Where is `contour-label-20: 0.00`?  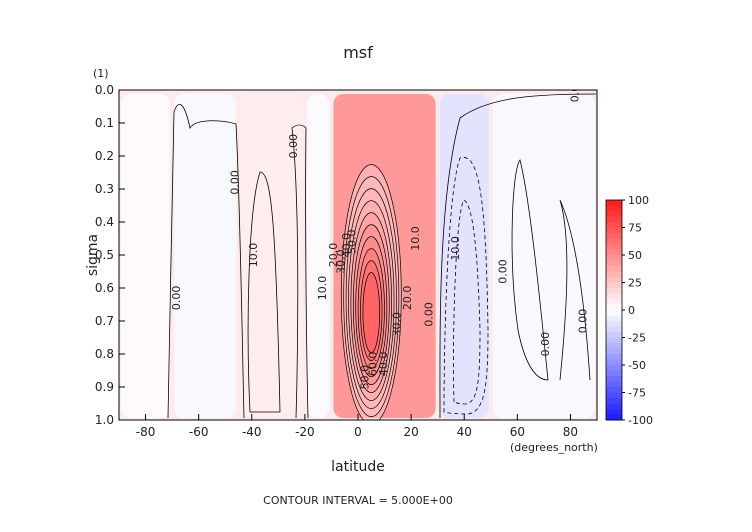
contour-label-20: 0.00 is located at coordinates (582, 321).